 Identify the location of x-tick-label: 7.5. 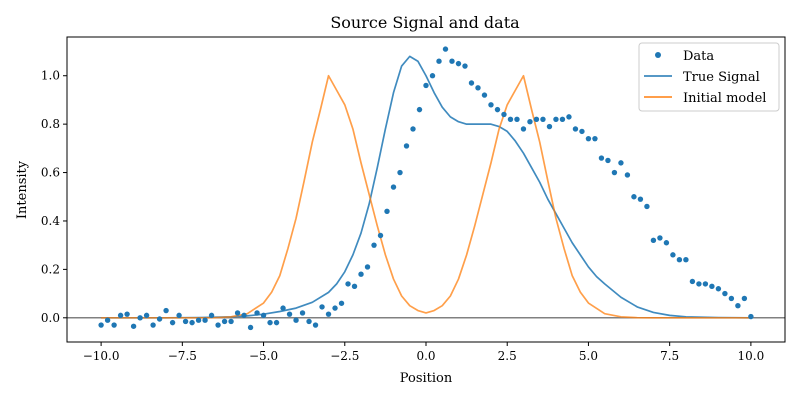
(669, 356).